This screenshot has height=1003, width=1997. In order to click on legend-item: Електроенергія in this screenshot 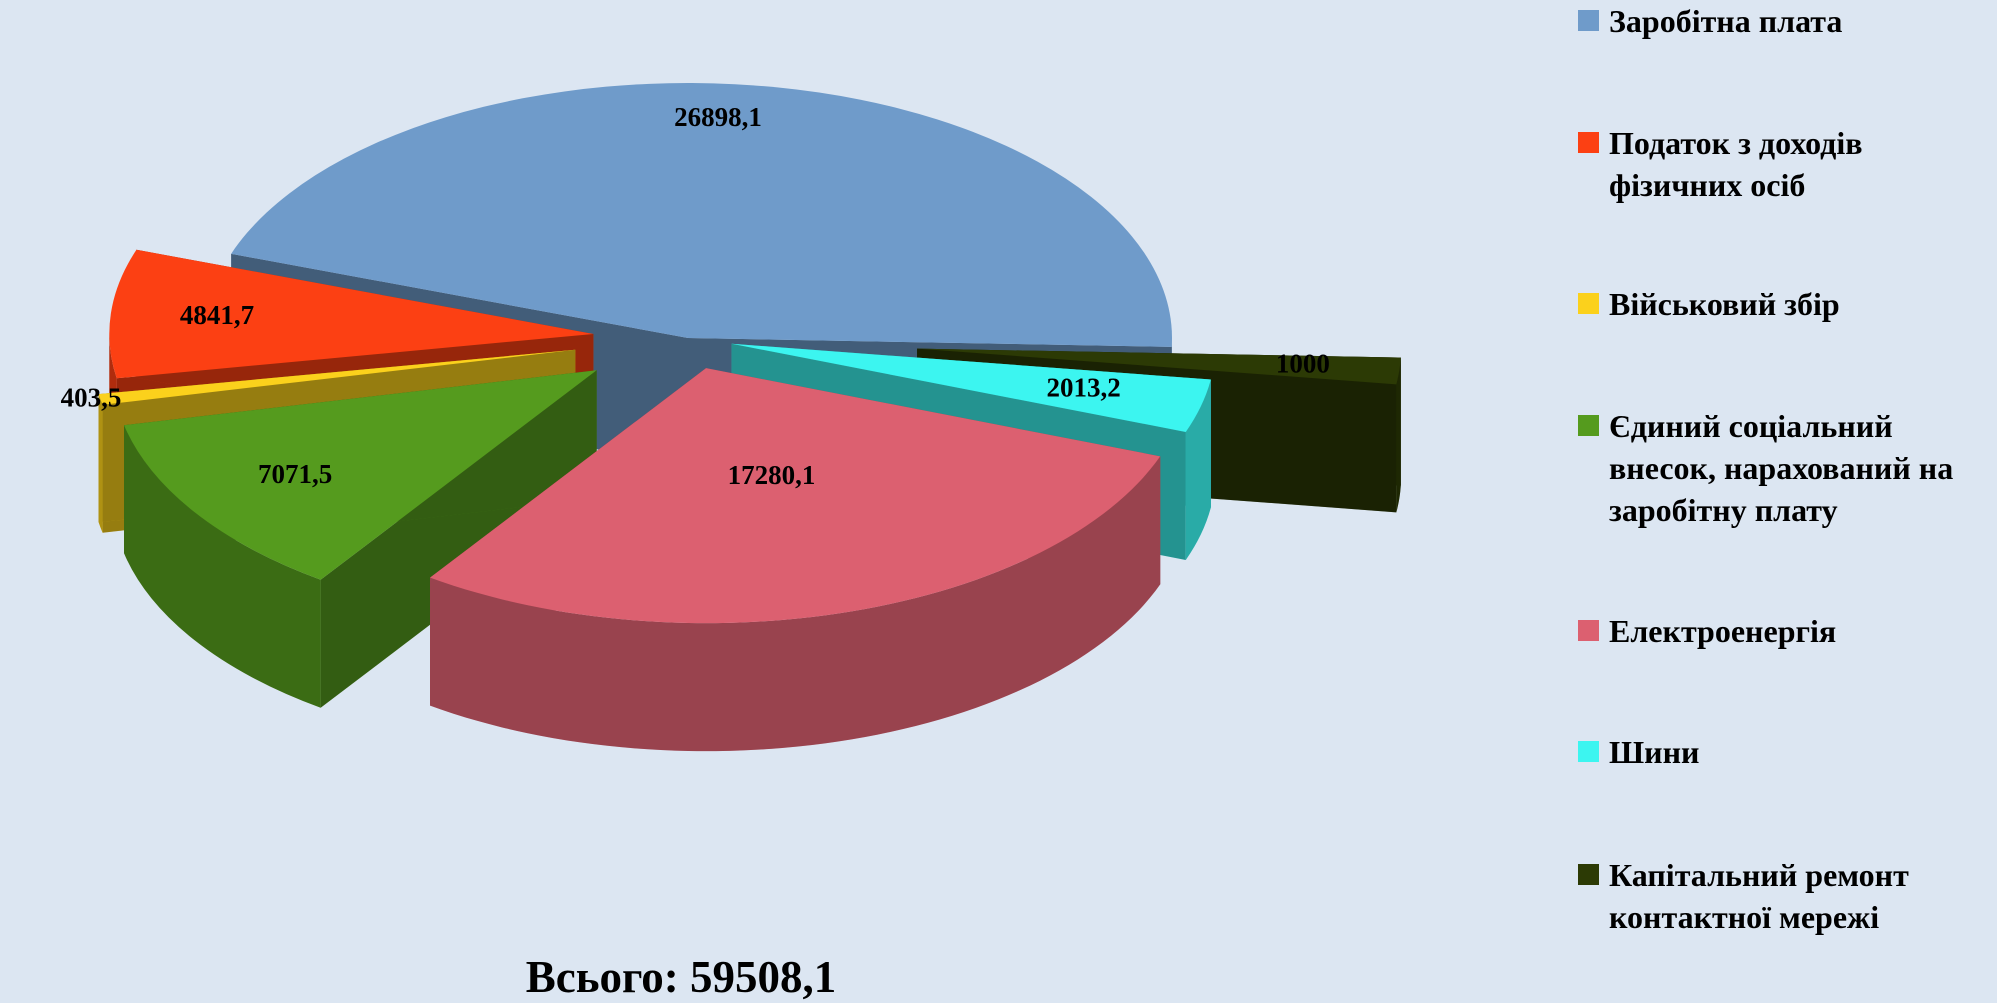, I will do `click(1778, 631)`.